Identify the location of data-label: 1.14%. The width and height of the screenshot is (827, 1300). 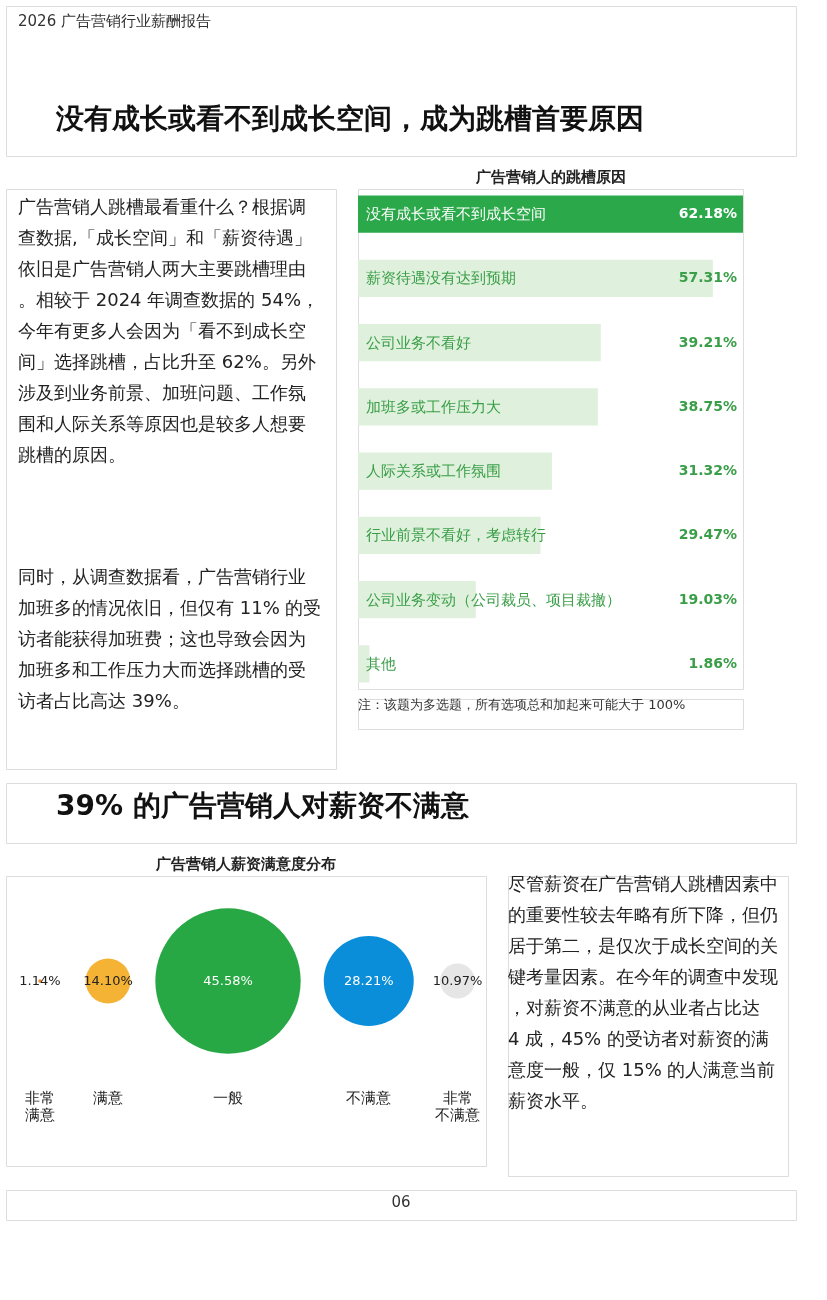
(40, 980).